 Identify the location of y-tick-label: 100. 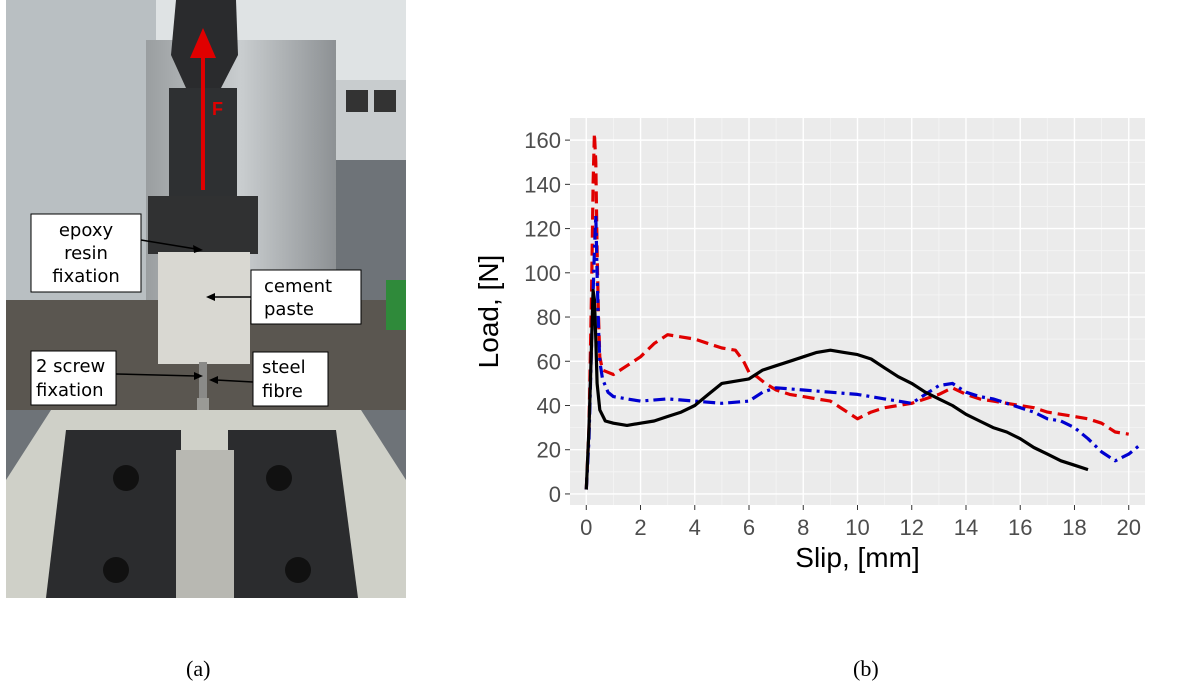
(542, 273).